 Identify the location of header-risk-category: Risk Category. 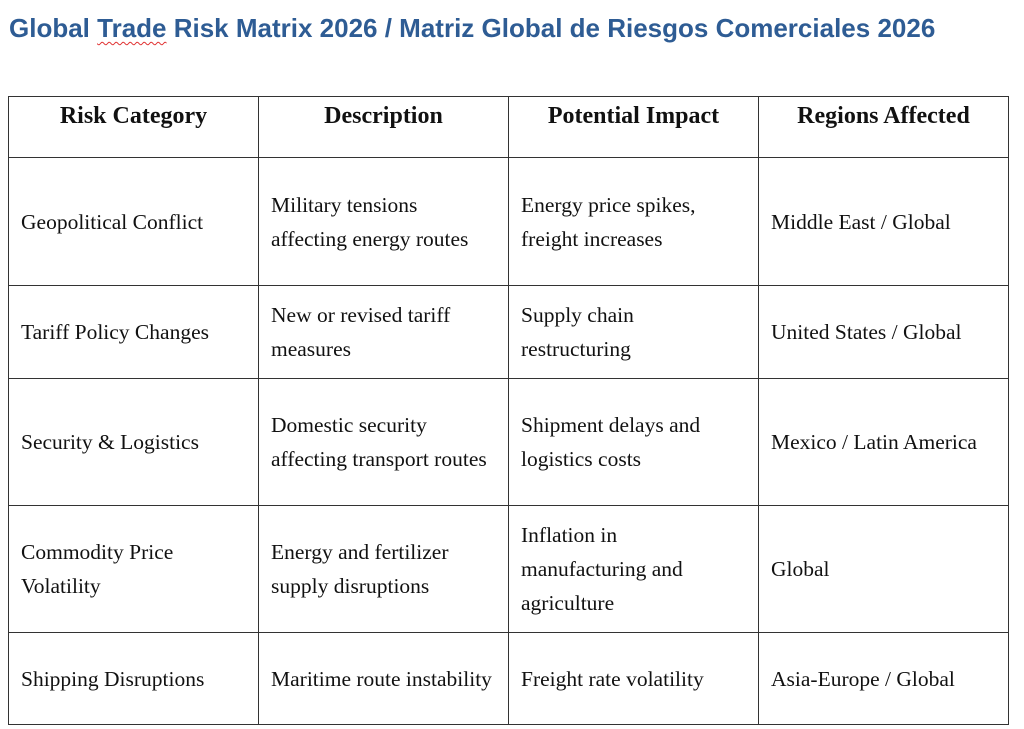
(133, 127).